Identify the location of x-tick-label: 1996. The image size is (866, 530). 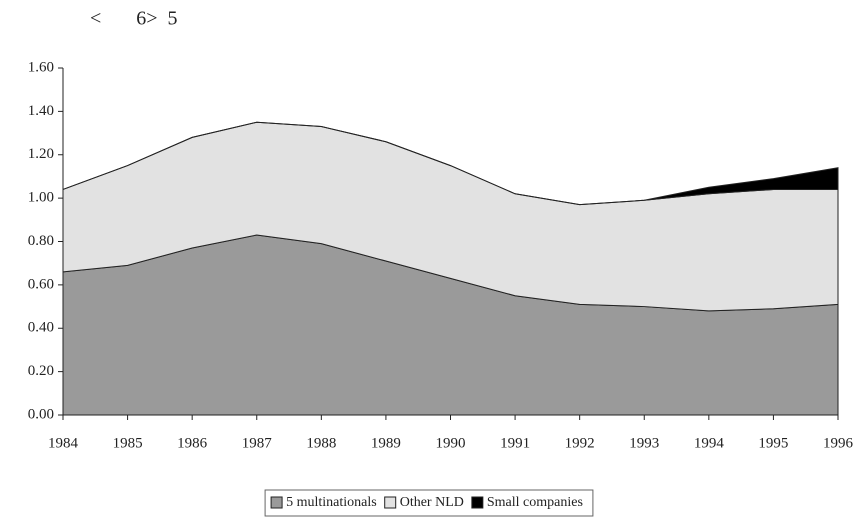
(838, 443).